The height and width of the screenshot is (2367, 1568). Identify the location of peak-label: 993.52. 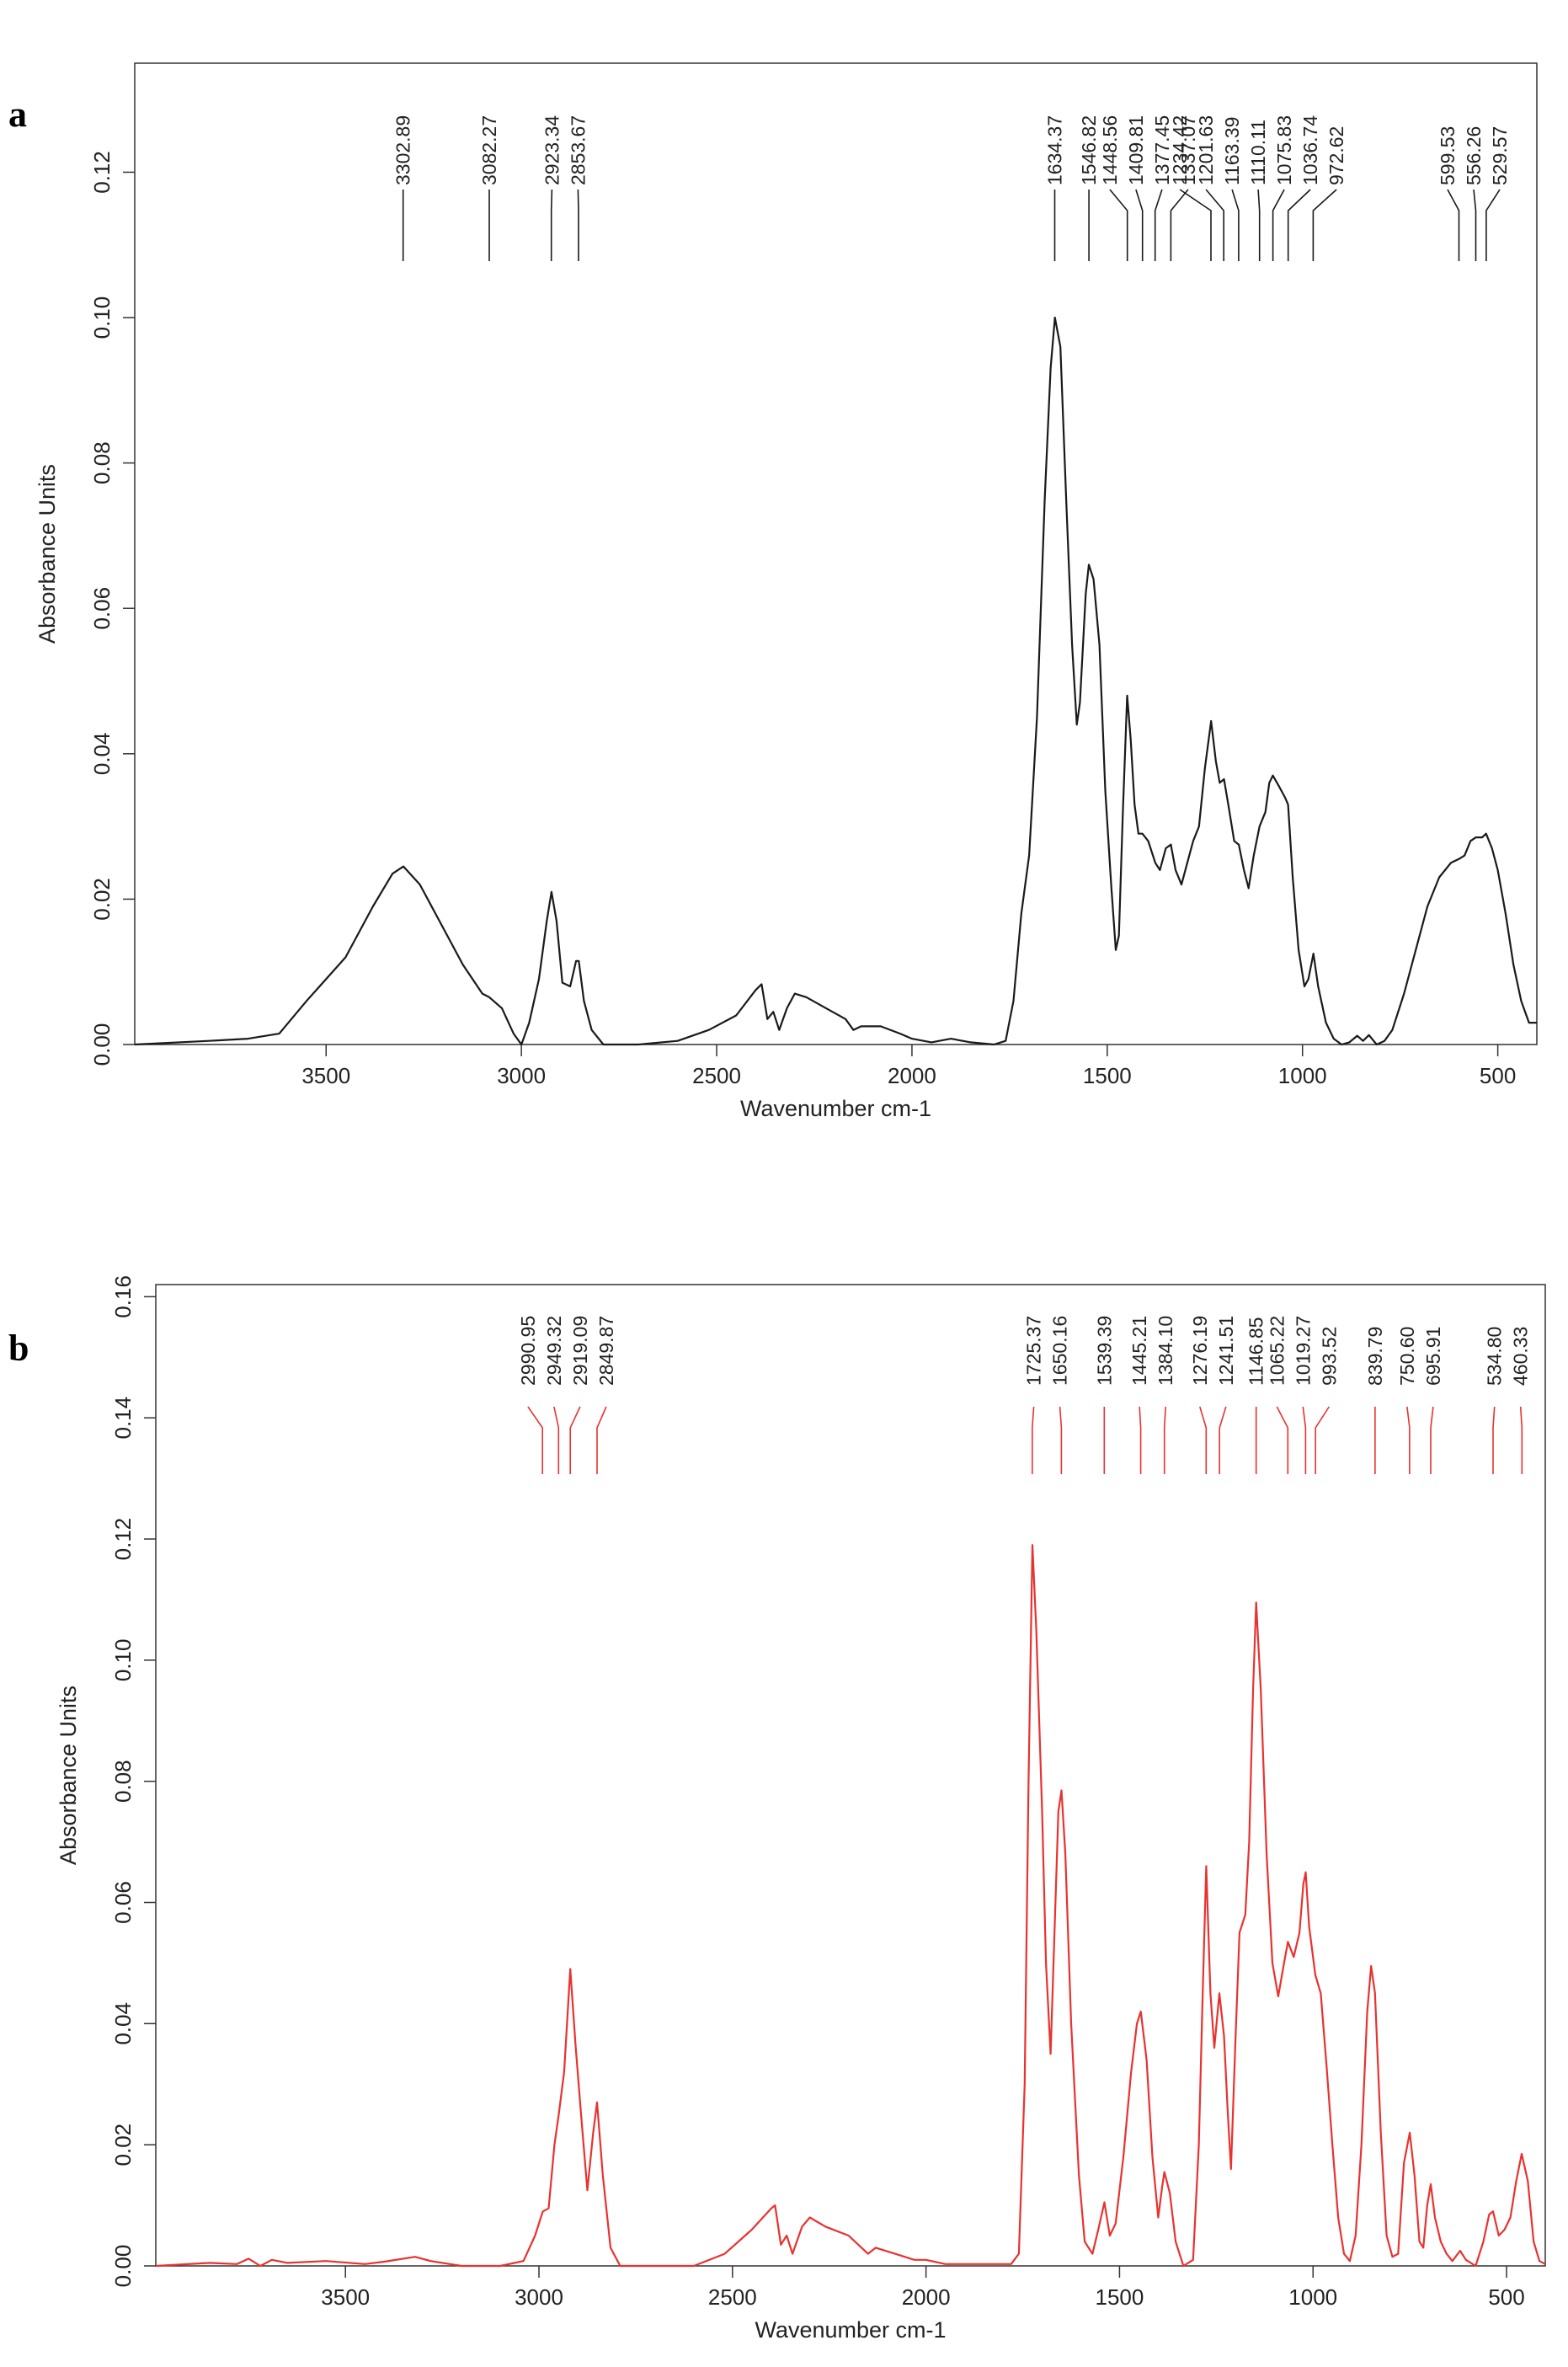
(1329, 1357).